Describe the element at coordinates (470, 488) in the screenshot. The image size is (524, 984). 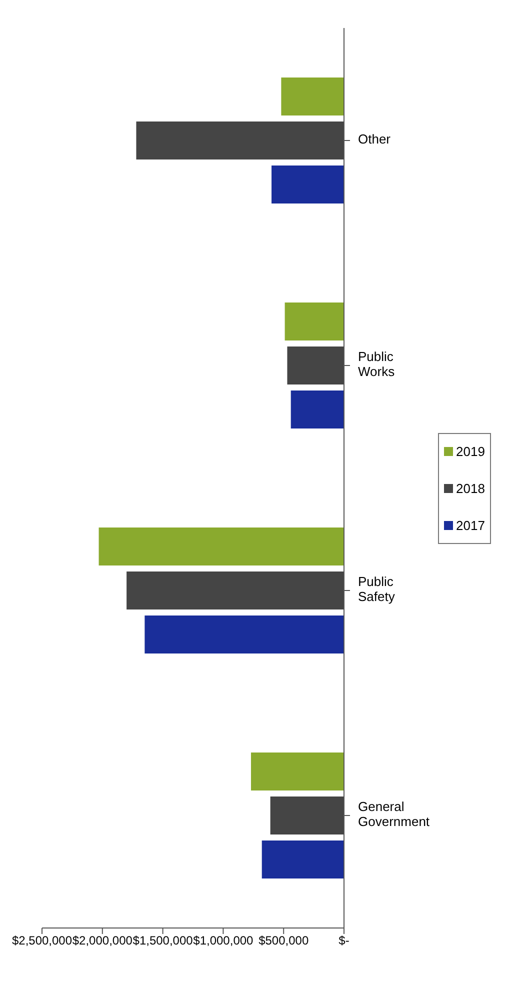
I see `legend-label: 2018` at that location.